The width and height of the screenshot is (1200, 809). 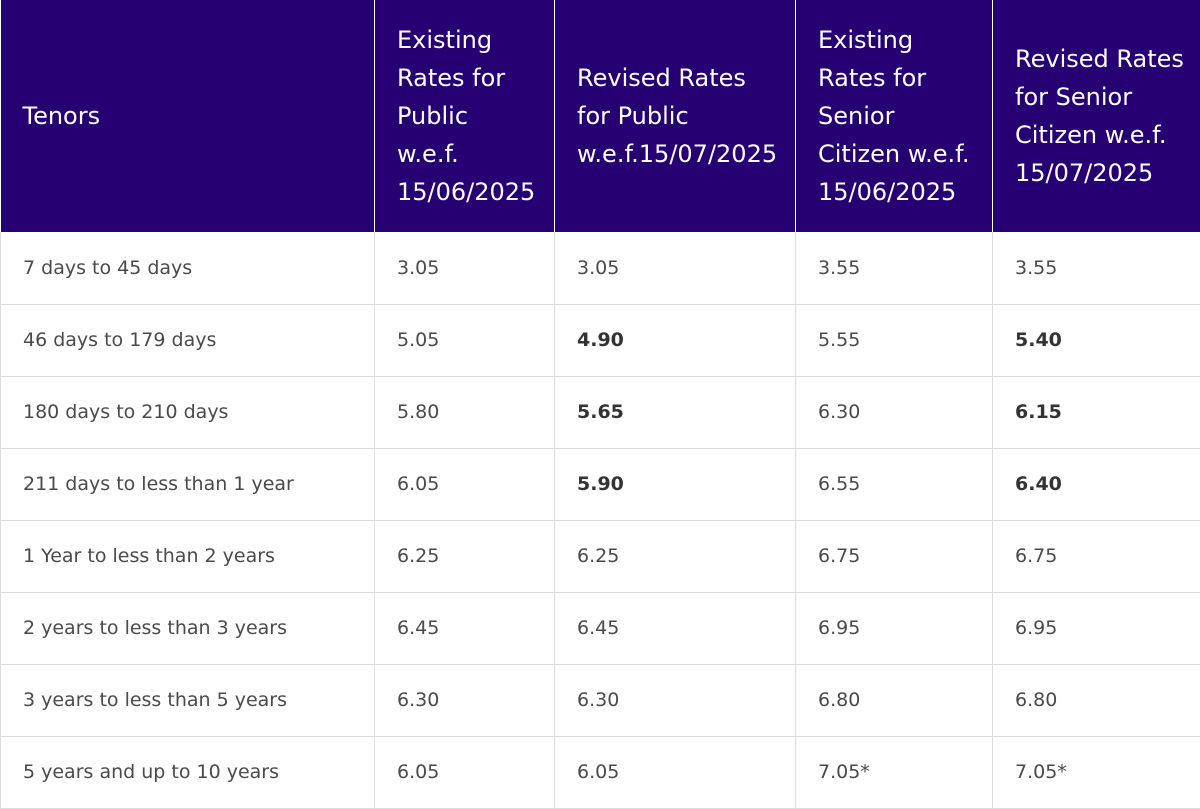 I want to click on revised-public-cell: 6.05, so click(x=675, y=772).